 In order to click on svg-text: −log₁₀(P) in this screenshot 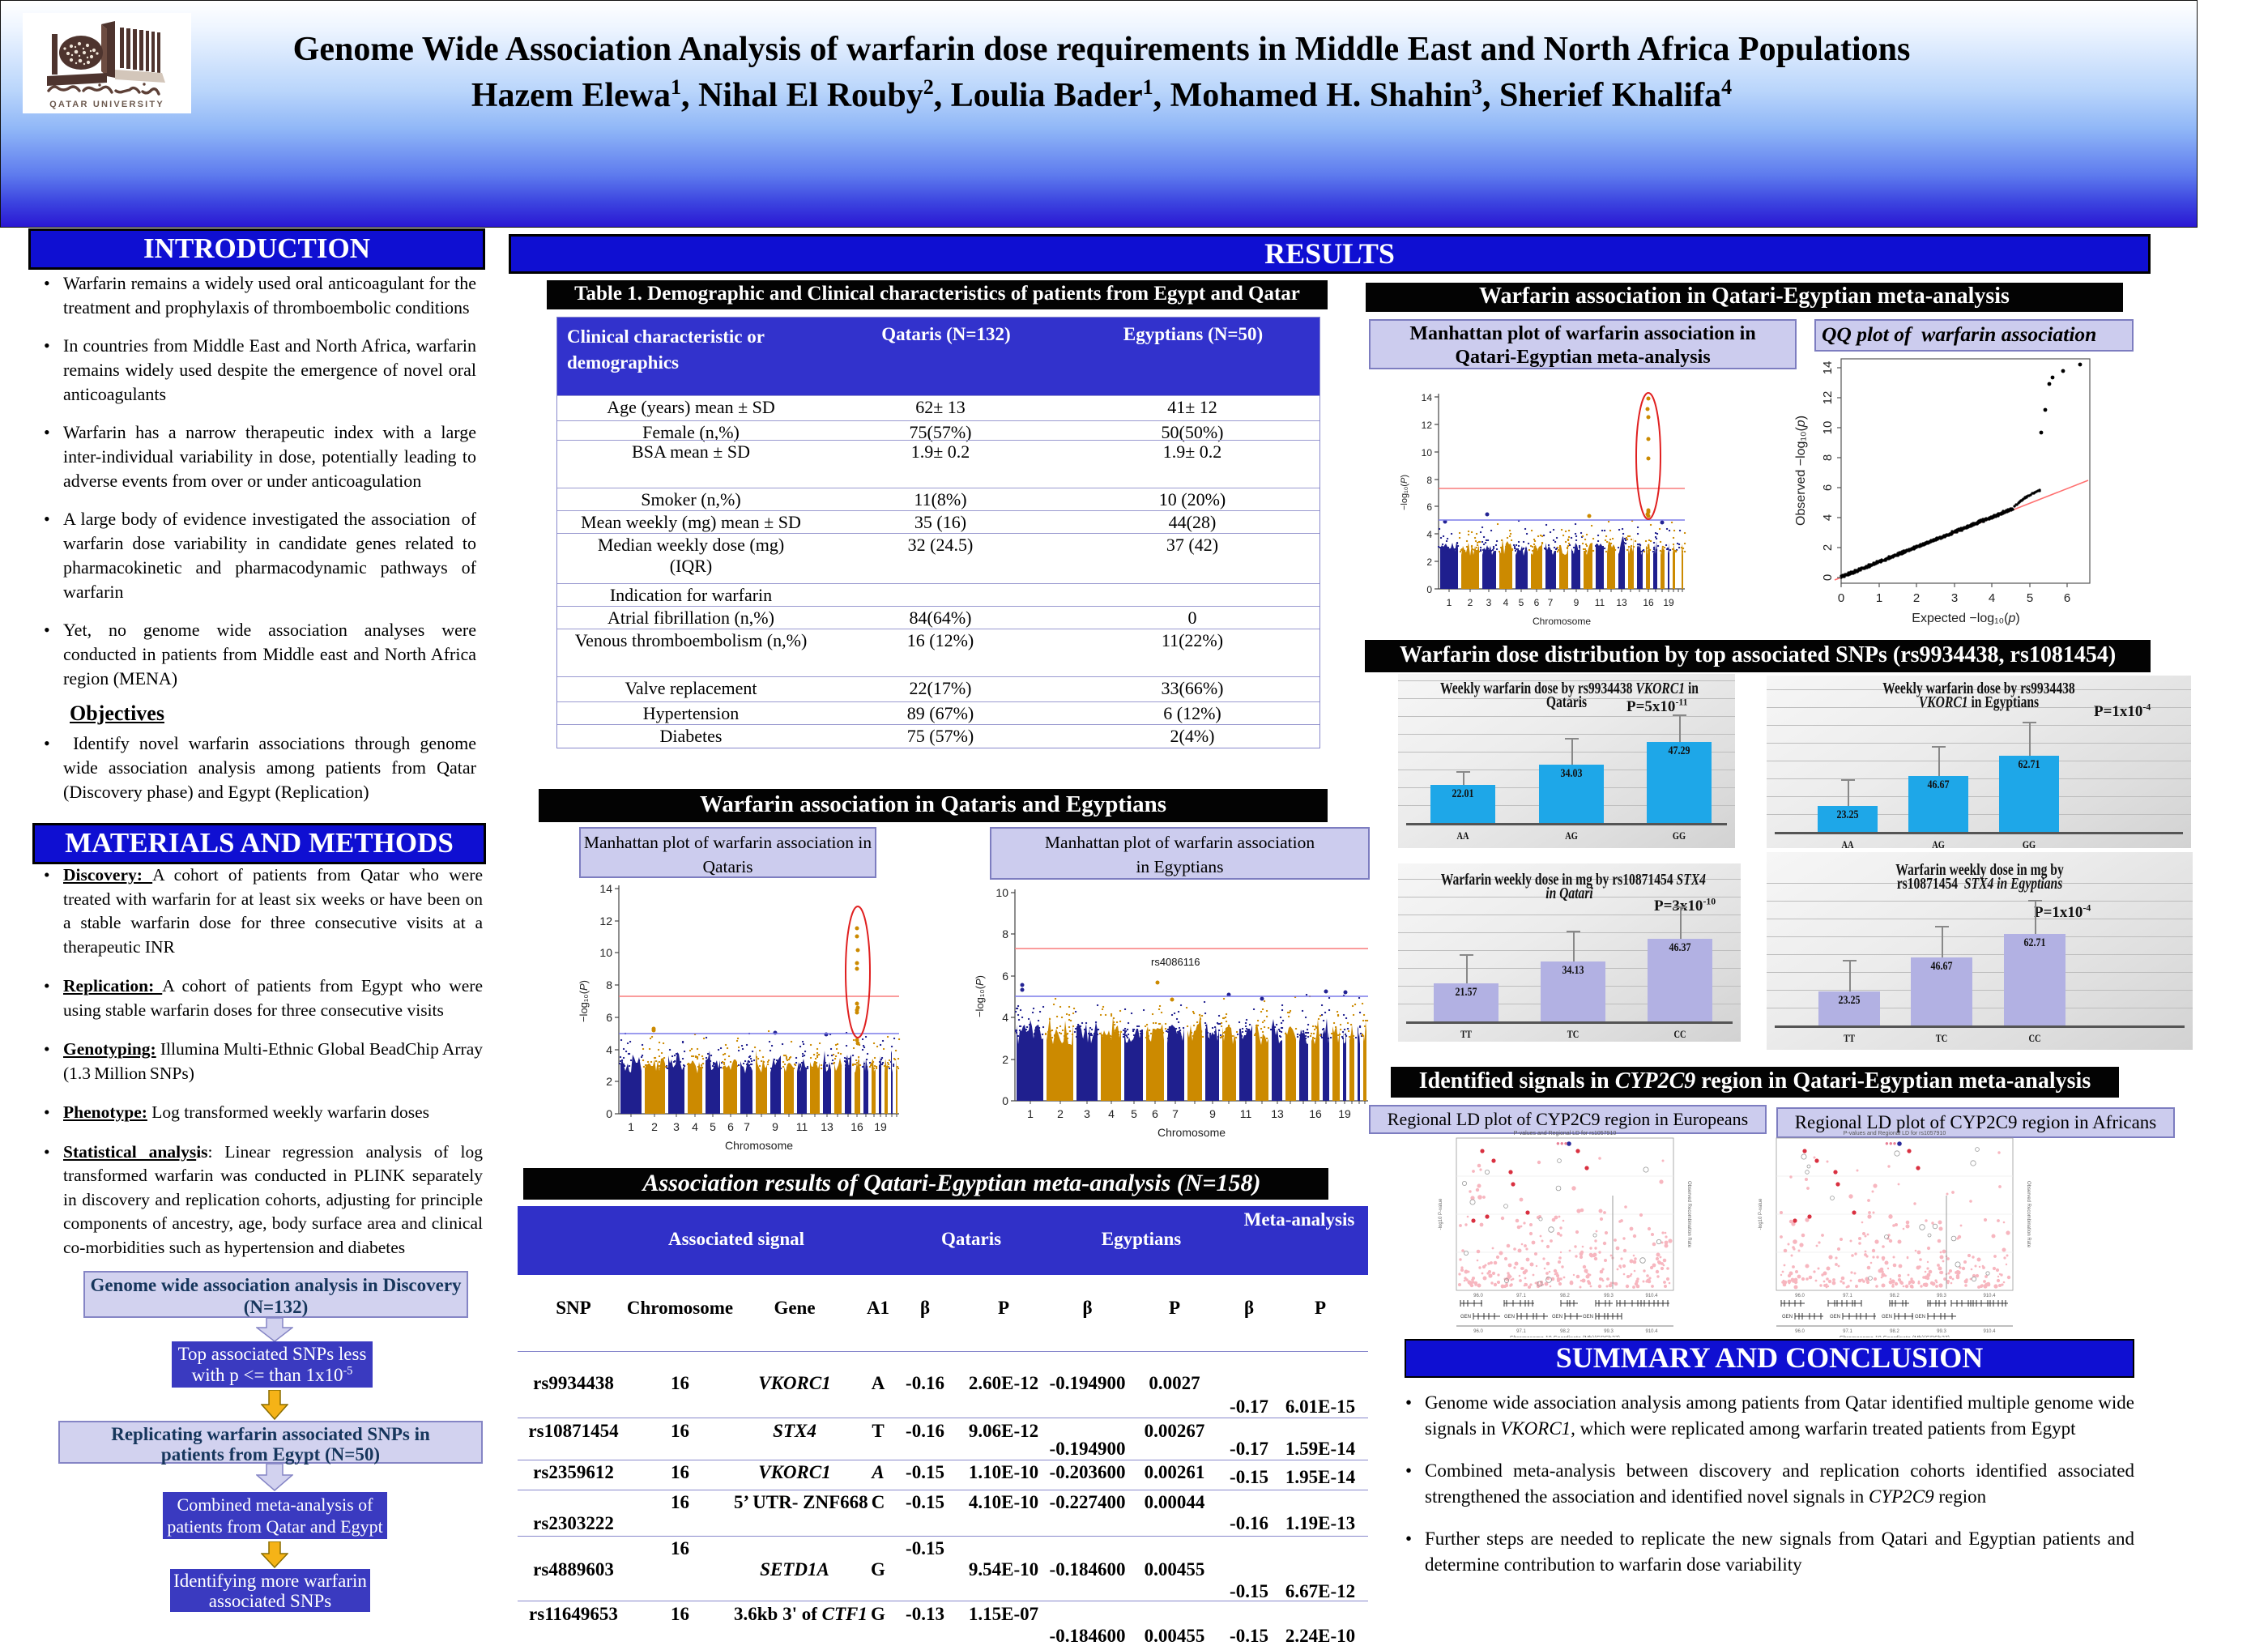, I will do `click(584, 1001)`.